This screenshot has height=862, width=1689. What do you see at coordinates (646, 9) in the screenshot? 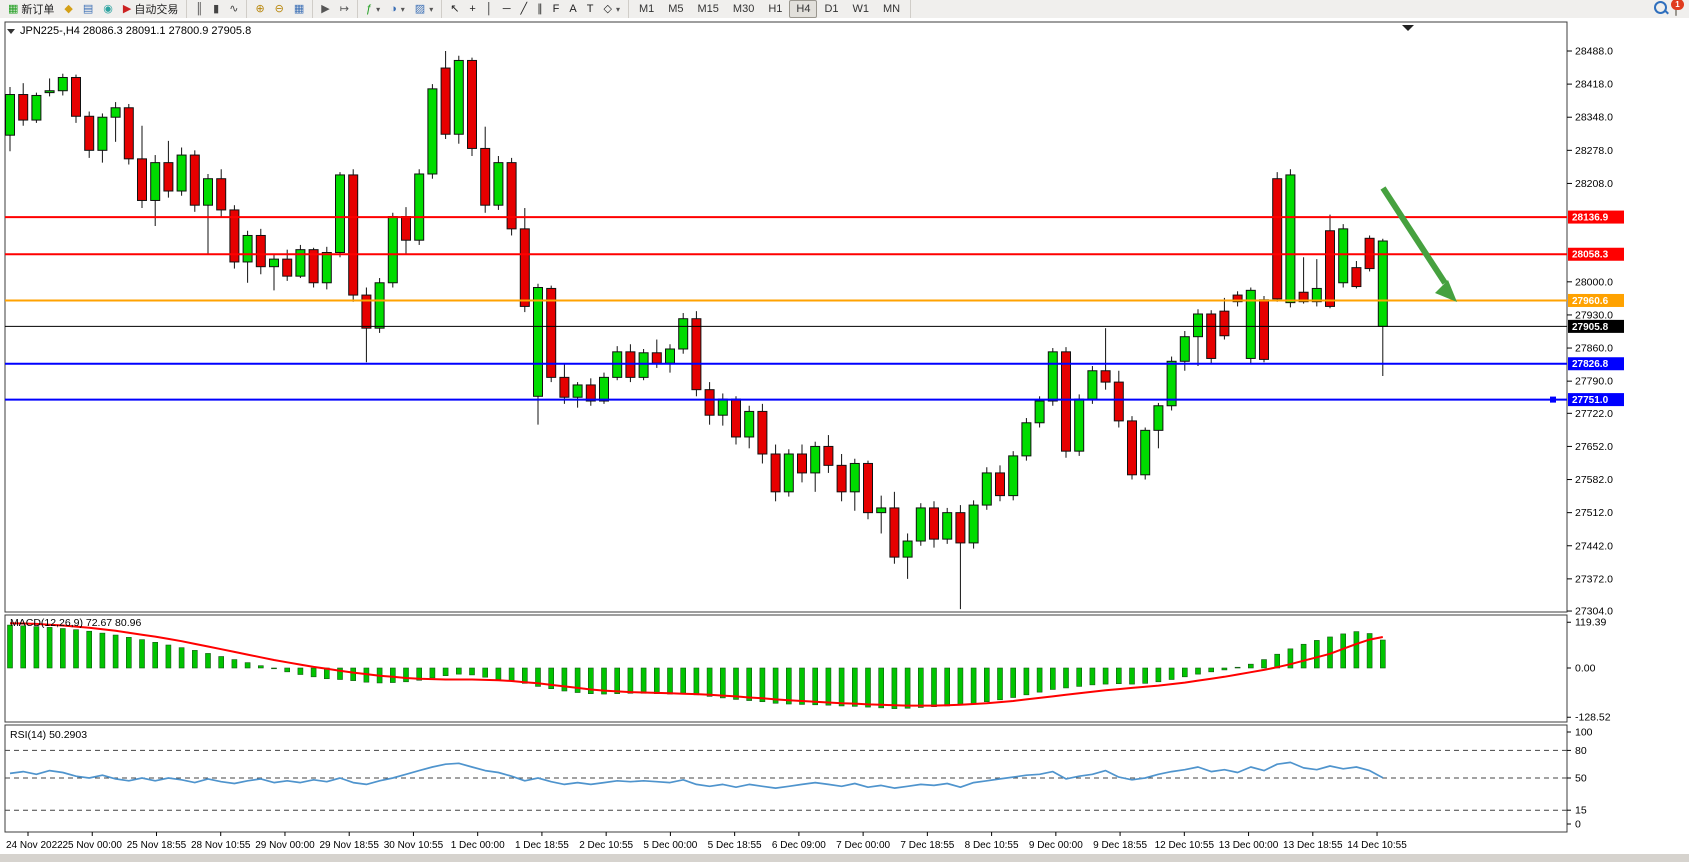
I see `timeframe-m1: M1` at bounding box center [646, 9].